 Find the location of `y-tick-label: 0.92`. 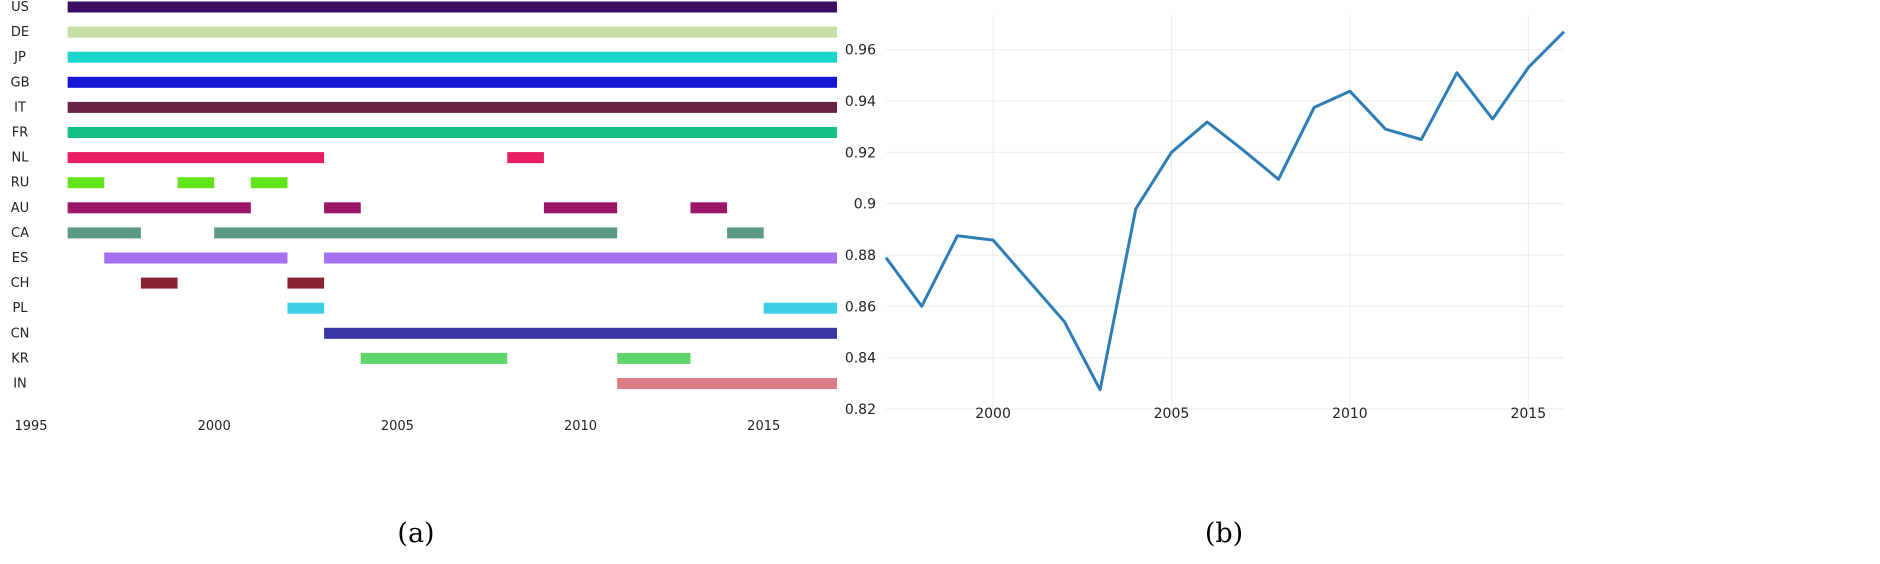

y-tick-label: 0.92 is located at coordinates (860, 153).